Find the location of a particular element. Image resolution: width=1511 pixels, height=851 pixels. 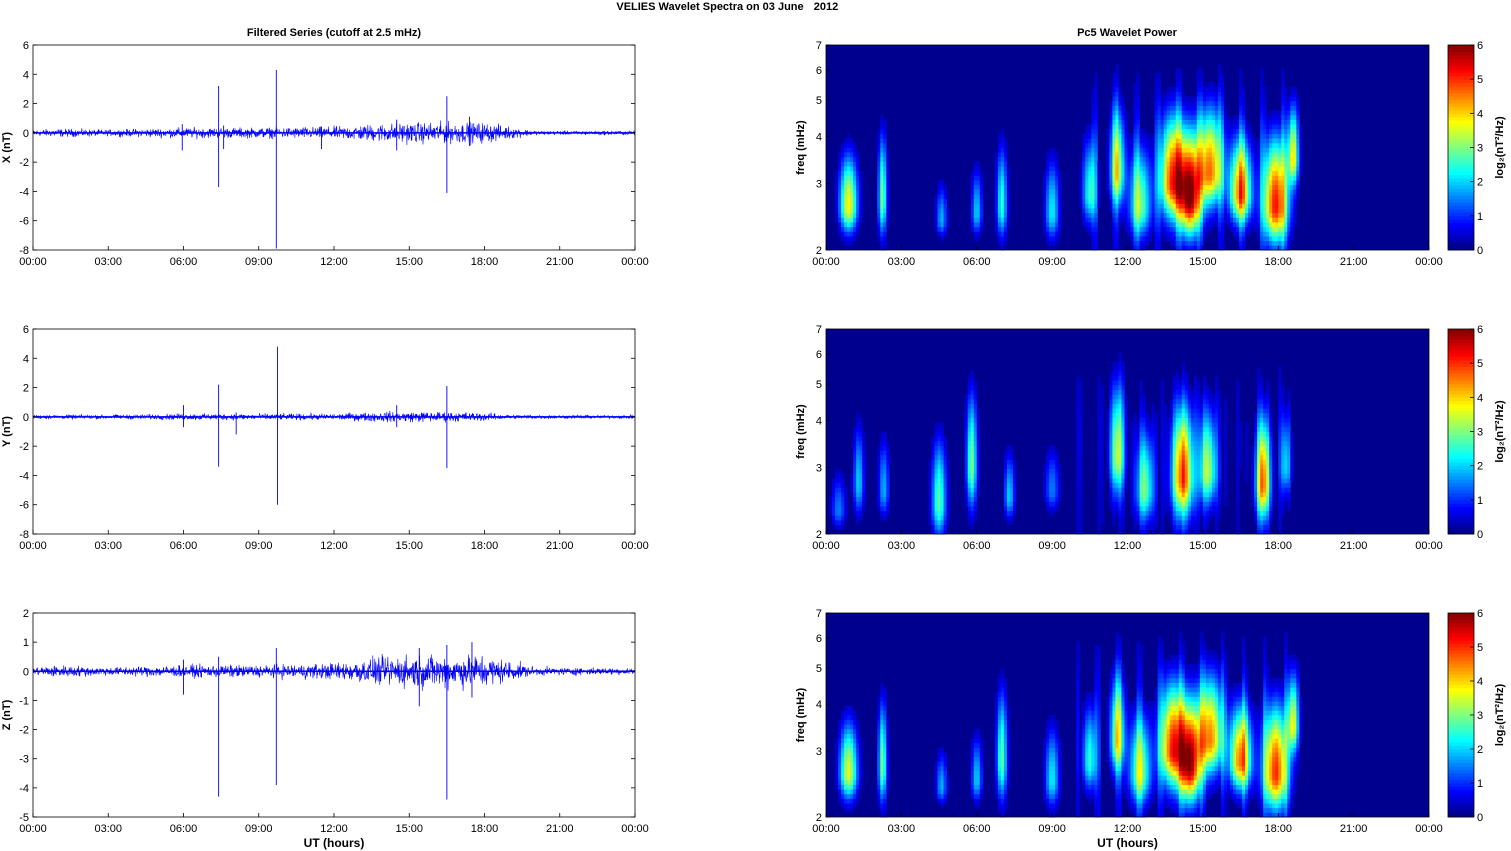

x-tick-label: 15:00 is located at coordinates (409, 262).